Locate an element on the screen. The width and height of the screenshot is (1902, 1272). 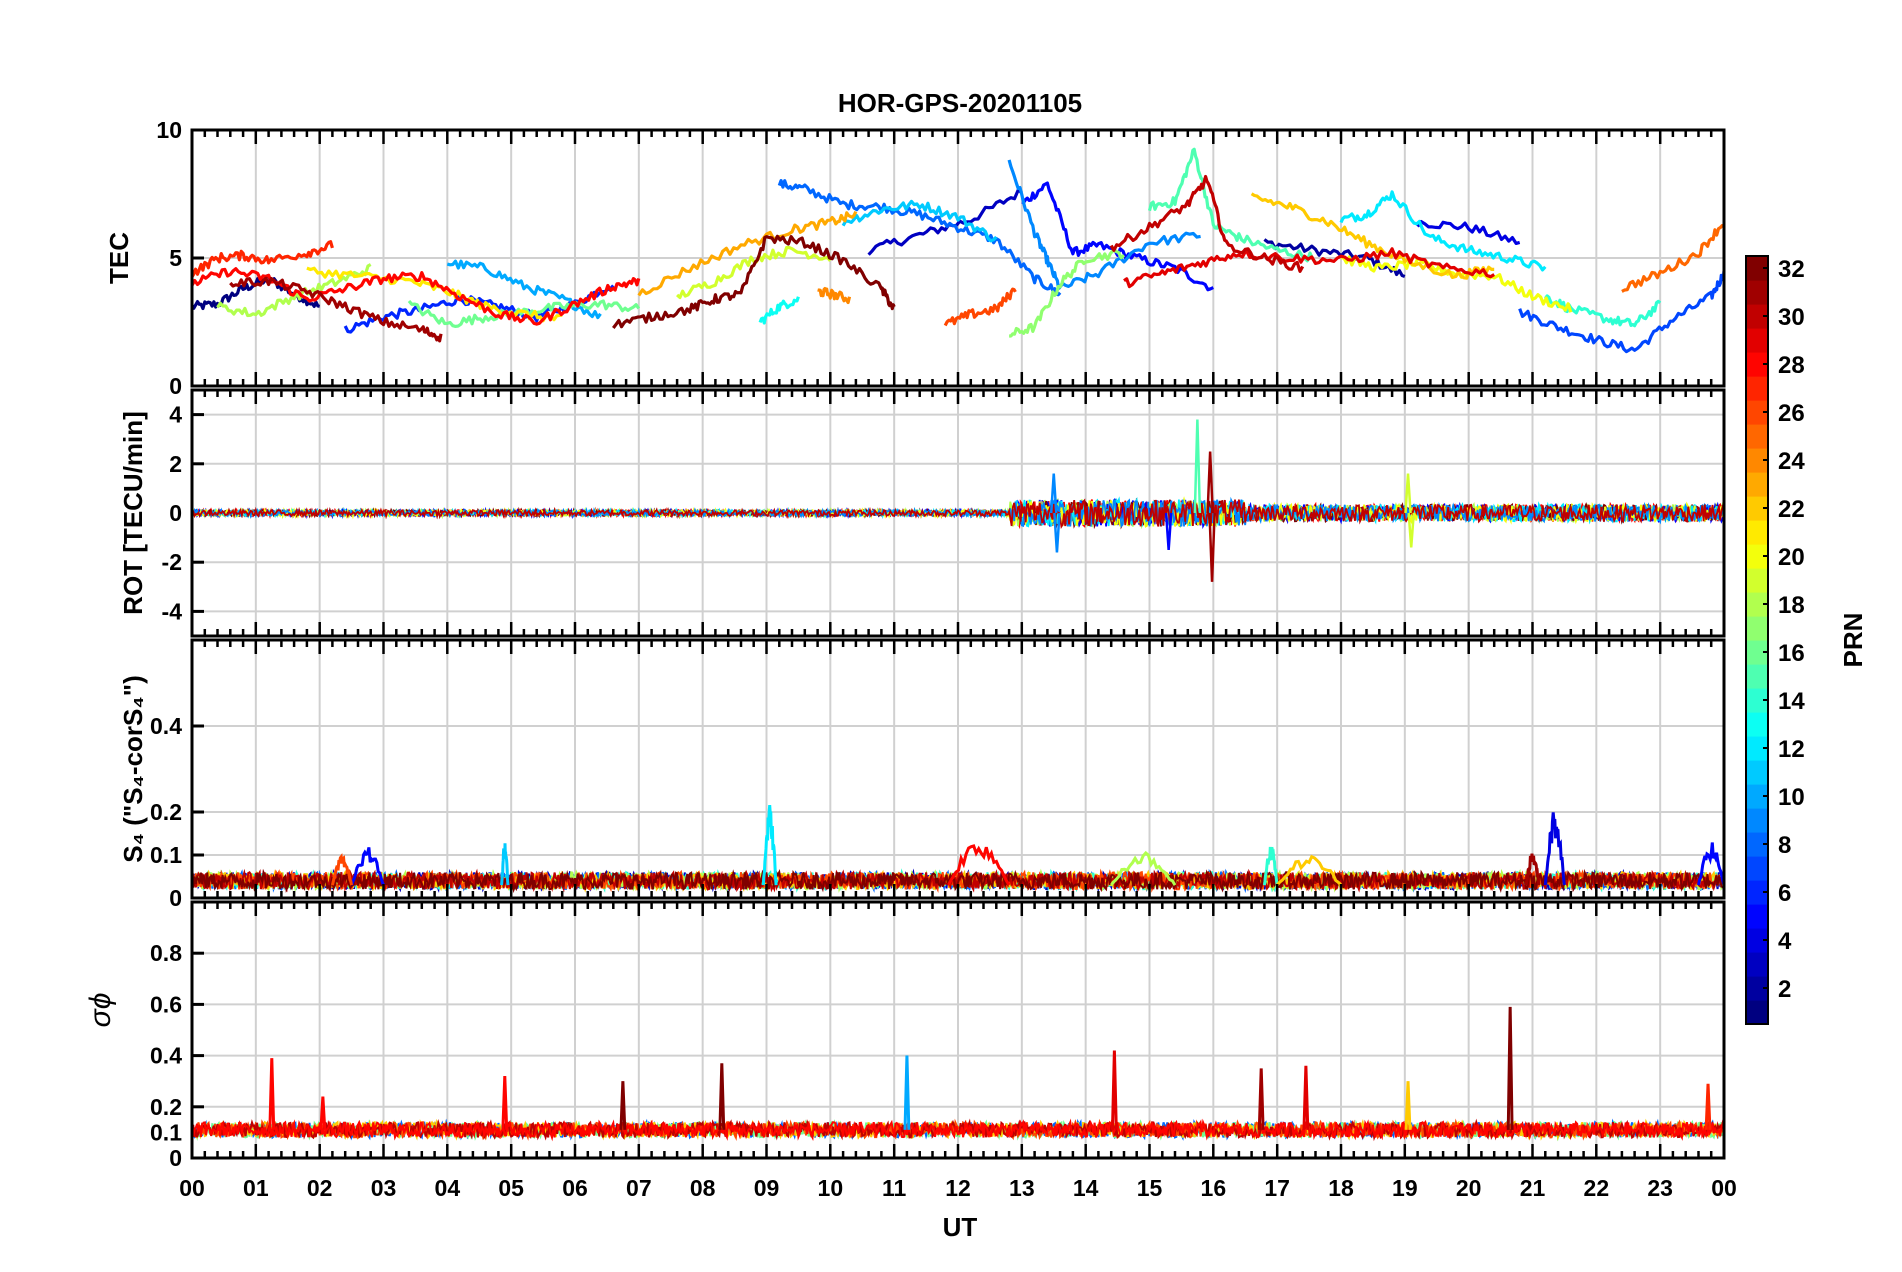
x-tick-label: 19 is located at coordinates (1405, 1188).